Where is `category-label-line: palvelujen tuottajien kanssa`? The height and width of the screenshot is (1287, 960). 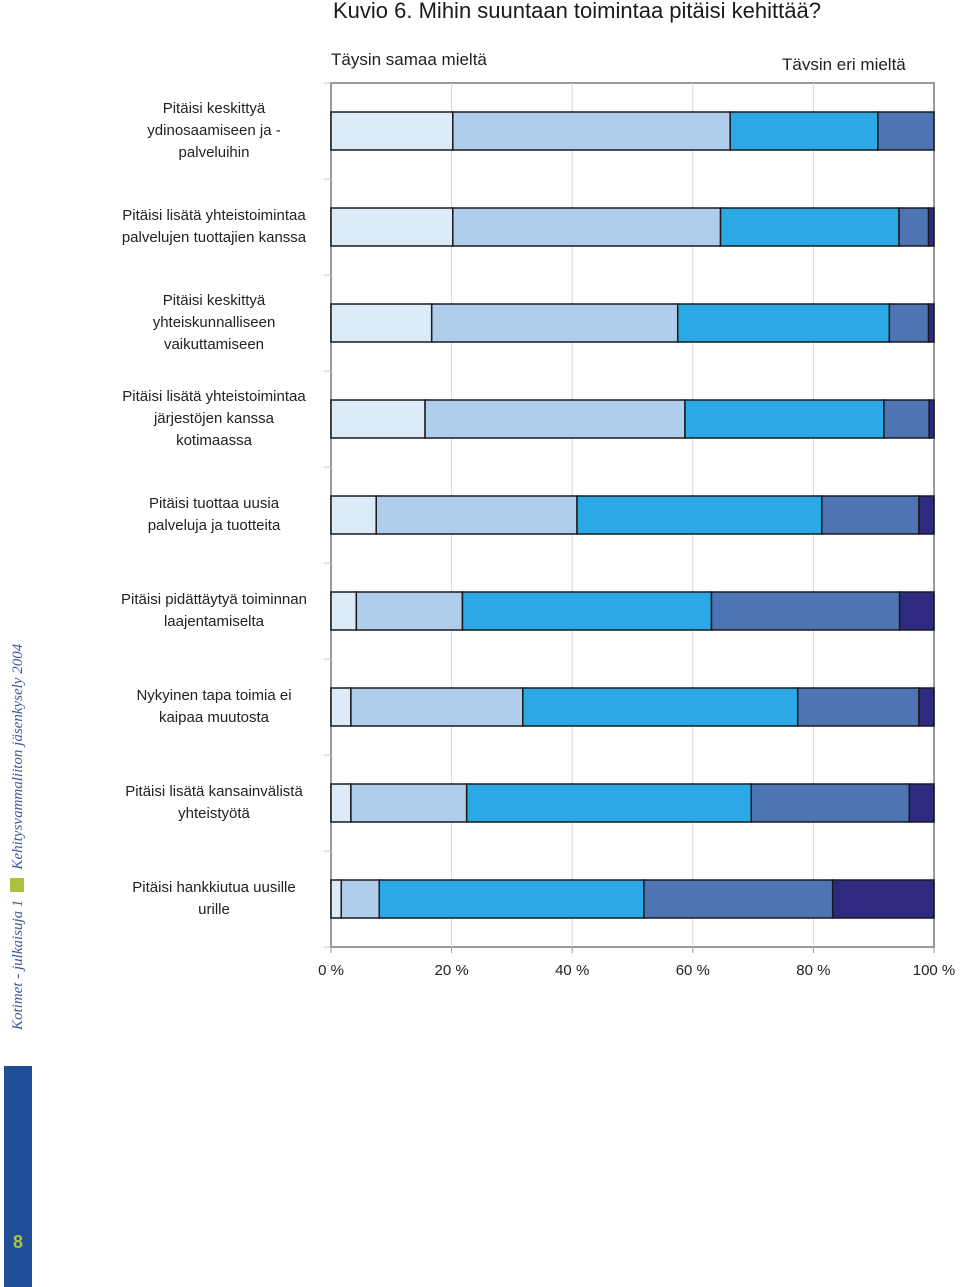
category-label-line: palvelujen tuottajien kanssa is located at coordinates (214, 237).